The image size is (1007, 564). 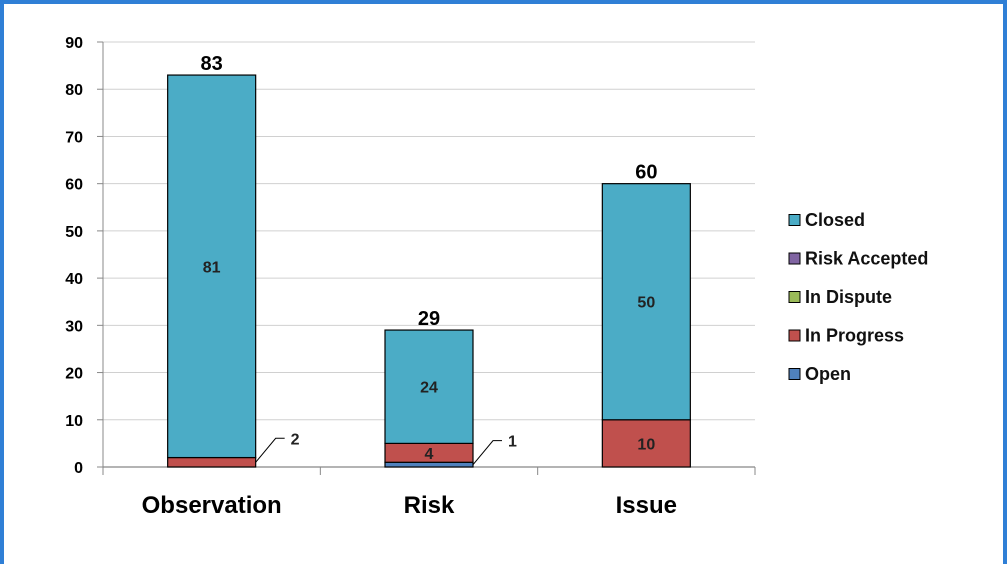 What do you see at coordinates (78, 468) in the screenshot?
I see `y-tick-label: 0` at bounding box center [78, 468].